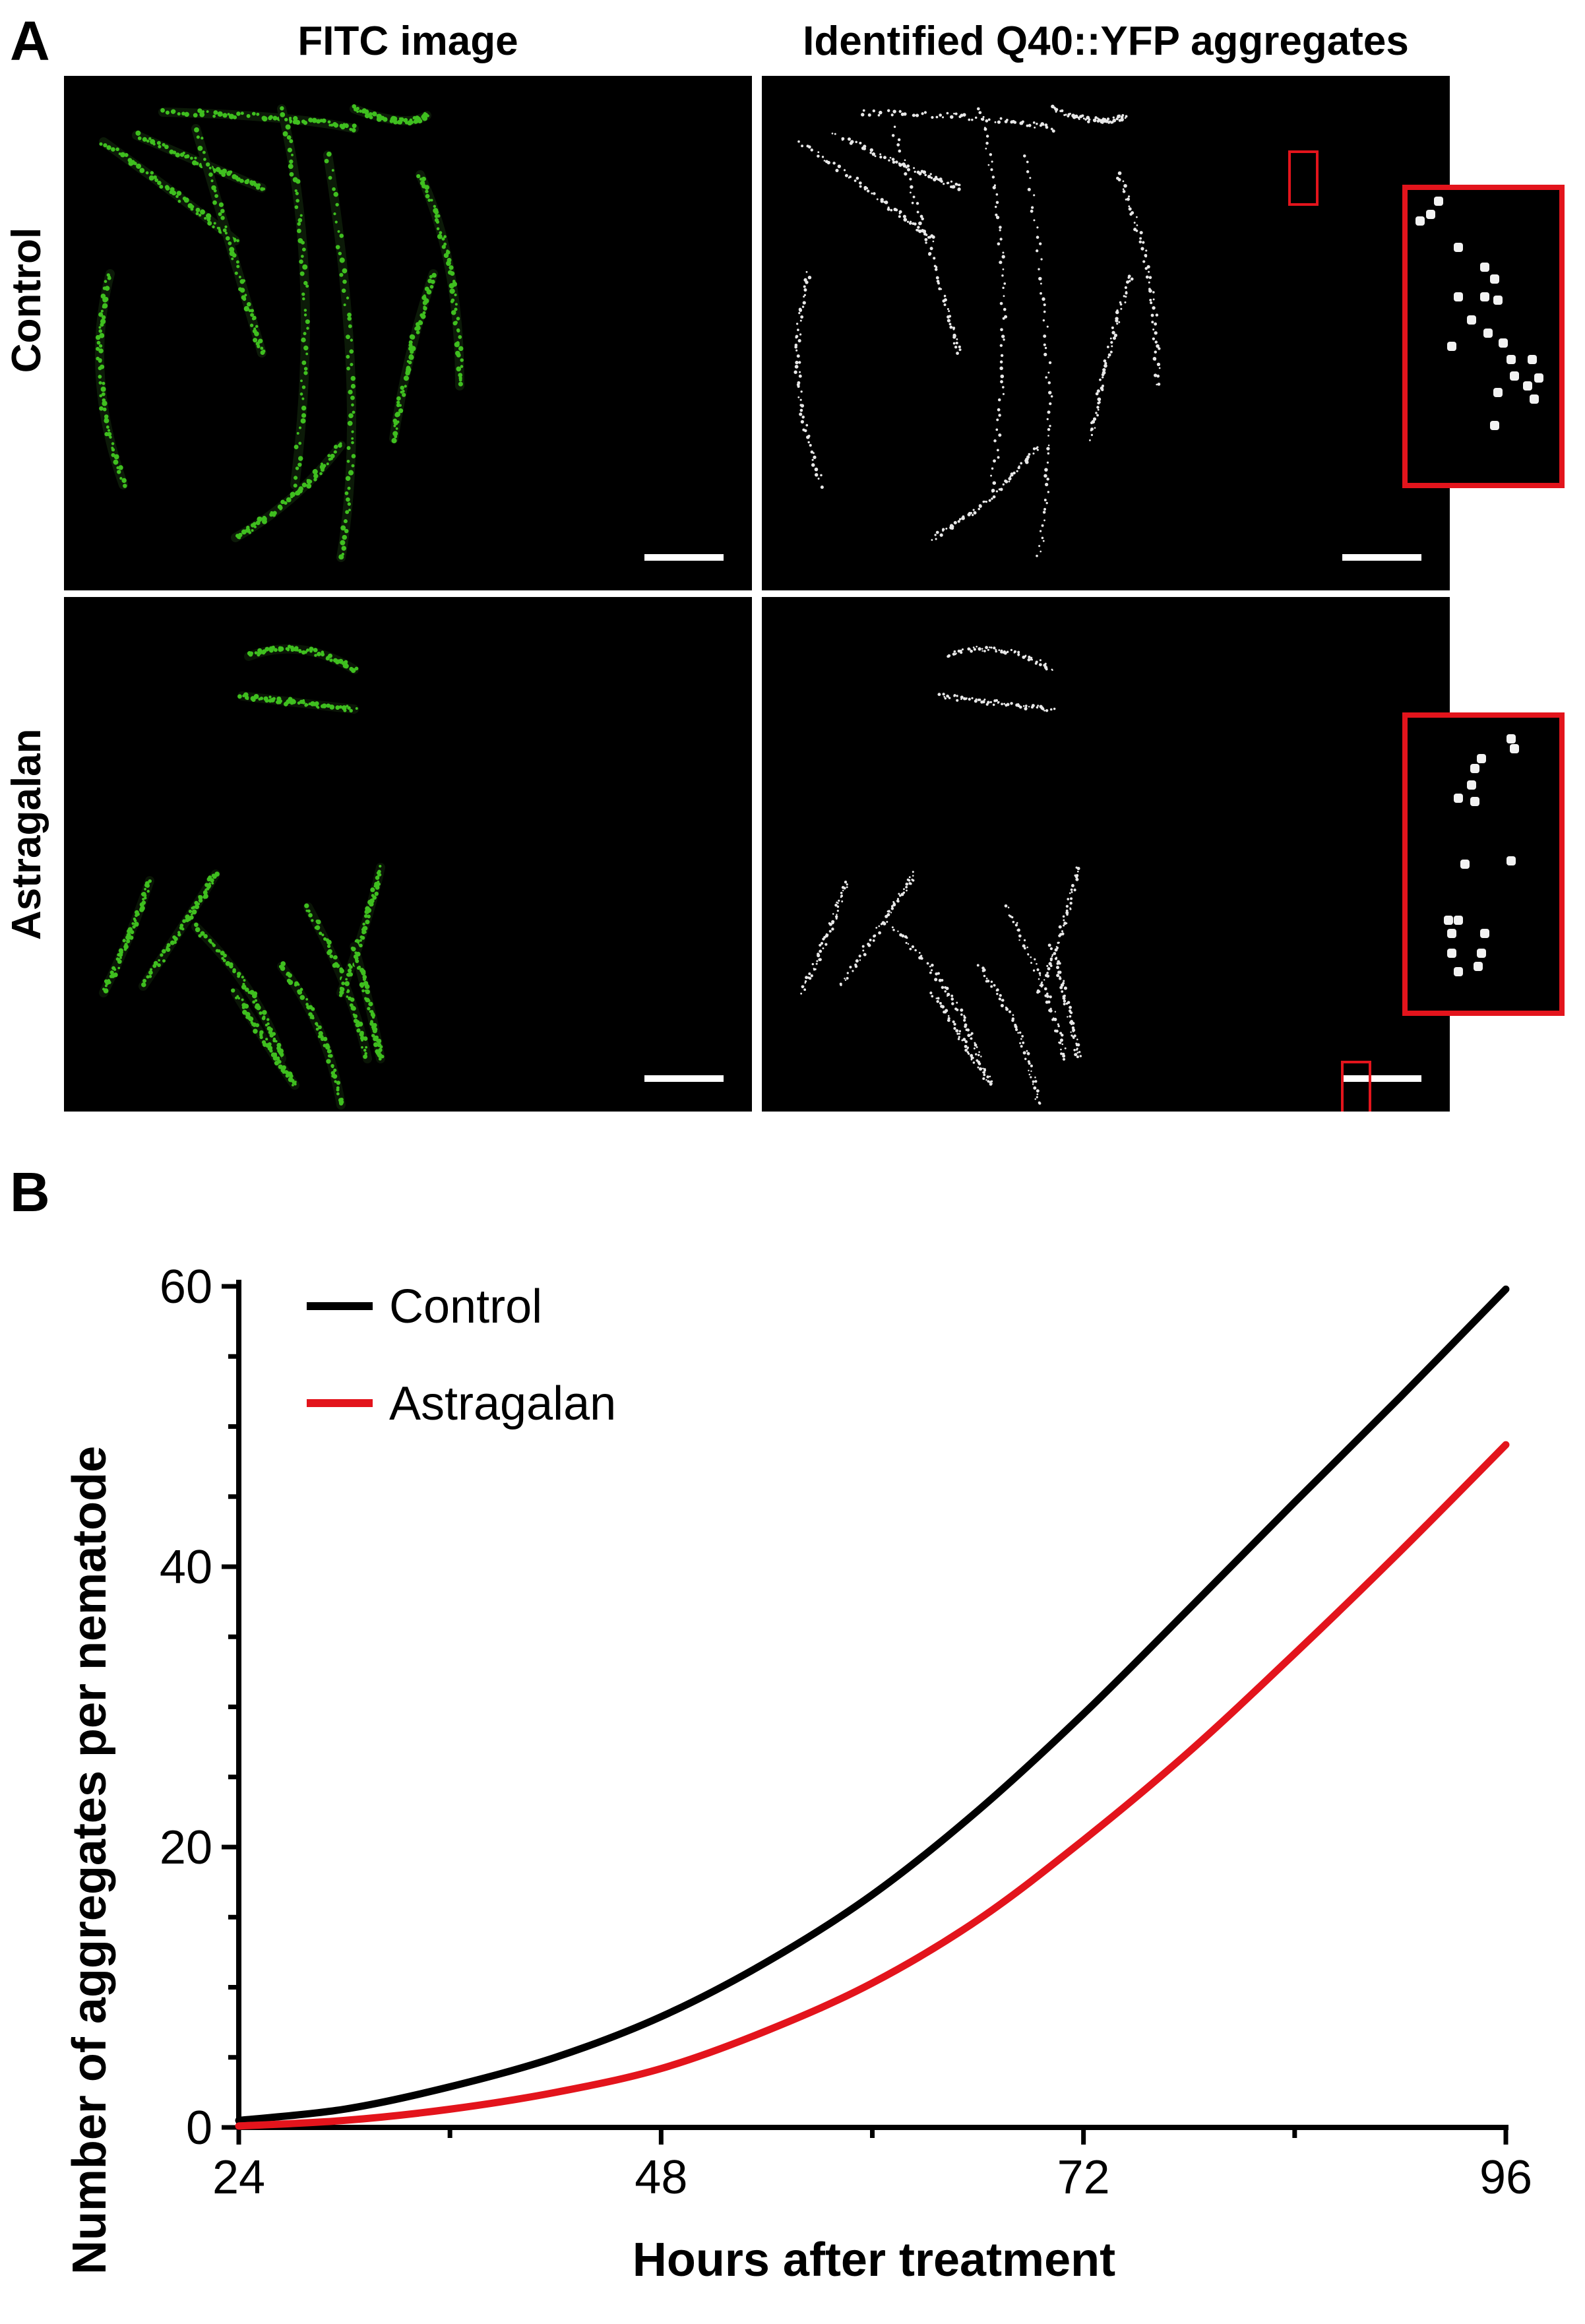 Image resolution: width=1585 pixels, height=2324 pixels. I want to click on y-axis-title: Number of aggregates per nematode, so click(89, 1860).